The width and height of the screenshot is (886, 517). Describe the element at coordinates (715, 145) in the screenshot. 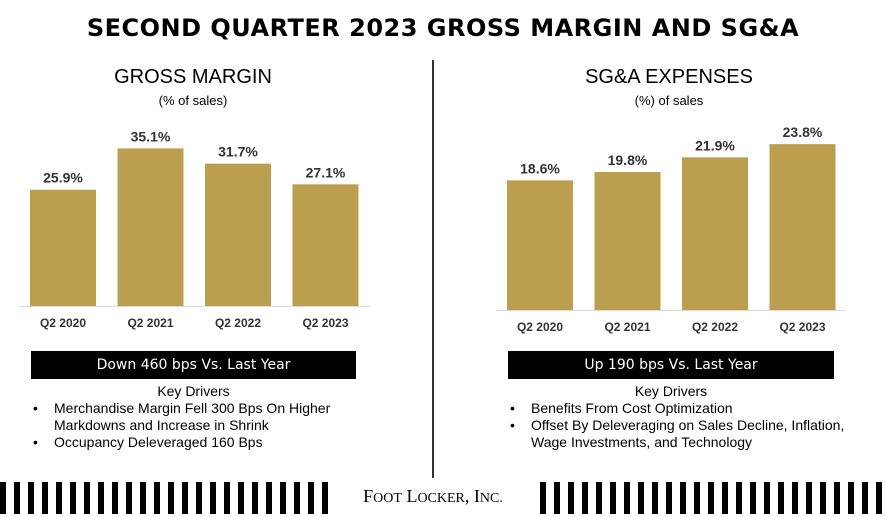

I see `data-label: 21.9%` at that location.